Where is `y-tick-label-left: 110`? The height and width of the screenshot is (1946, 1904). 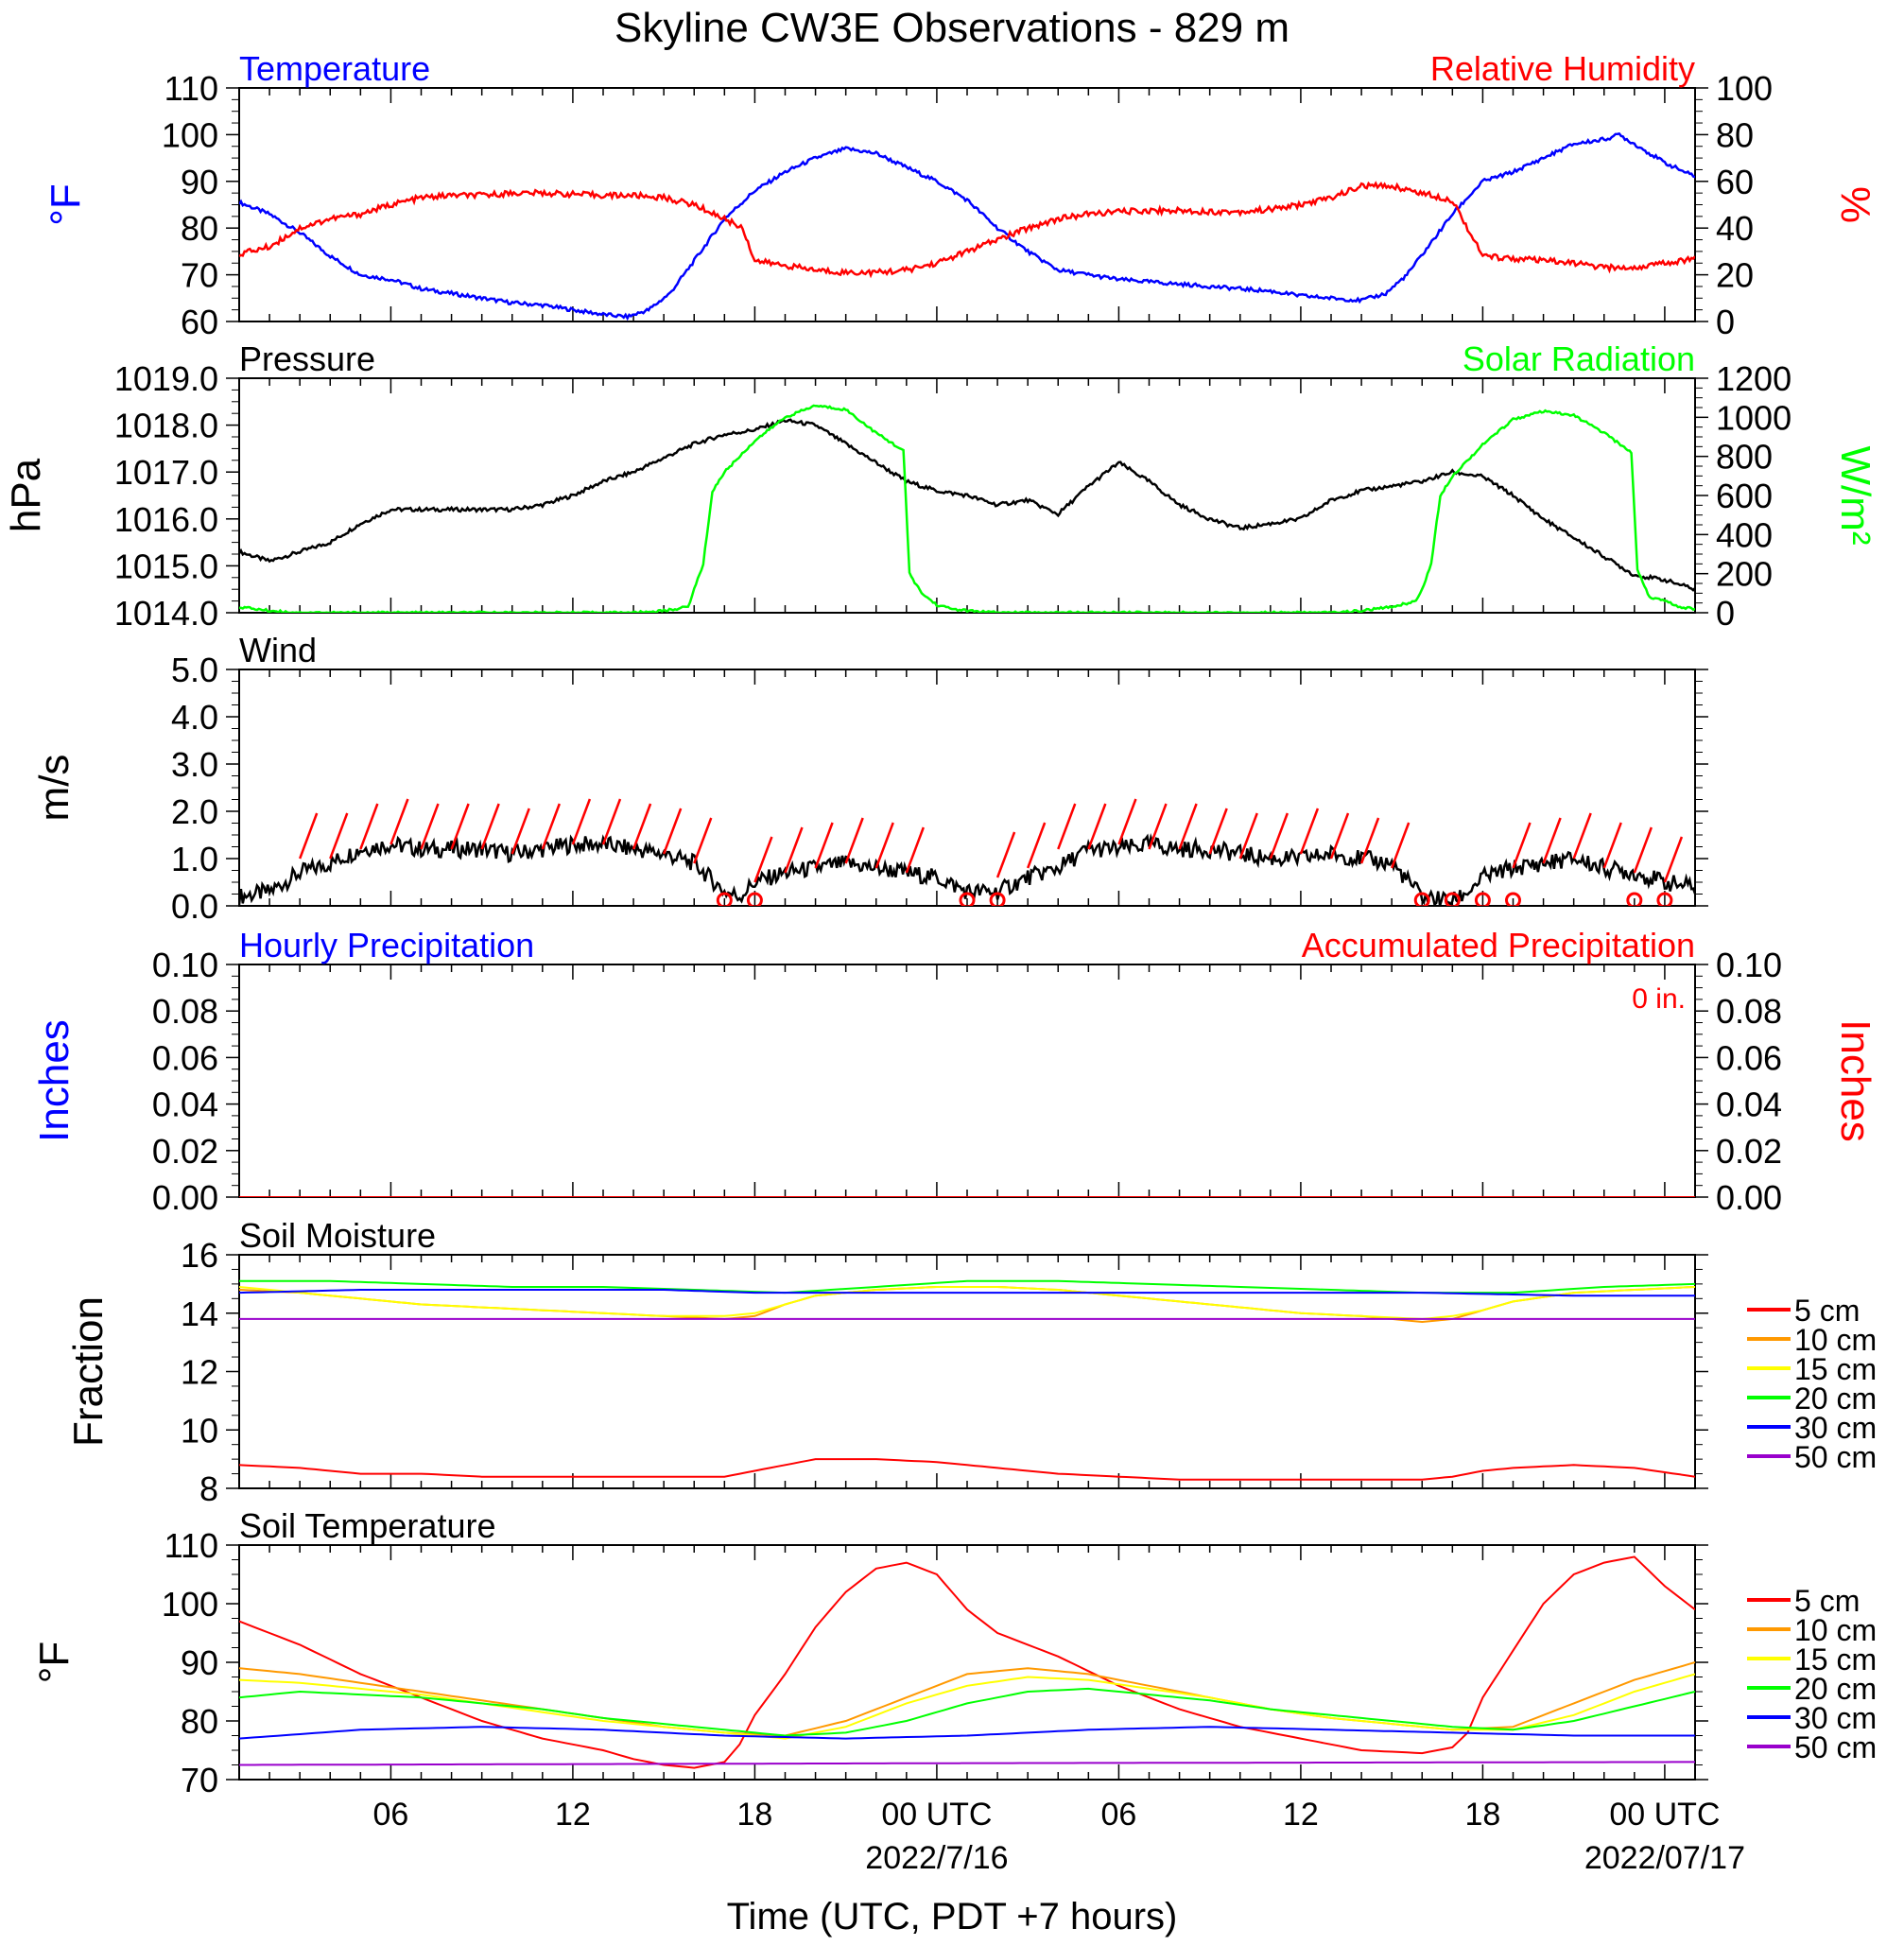
y-tick-label-left: 110 is located at coordinates (191, 89).